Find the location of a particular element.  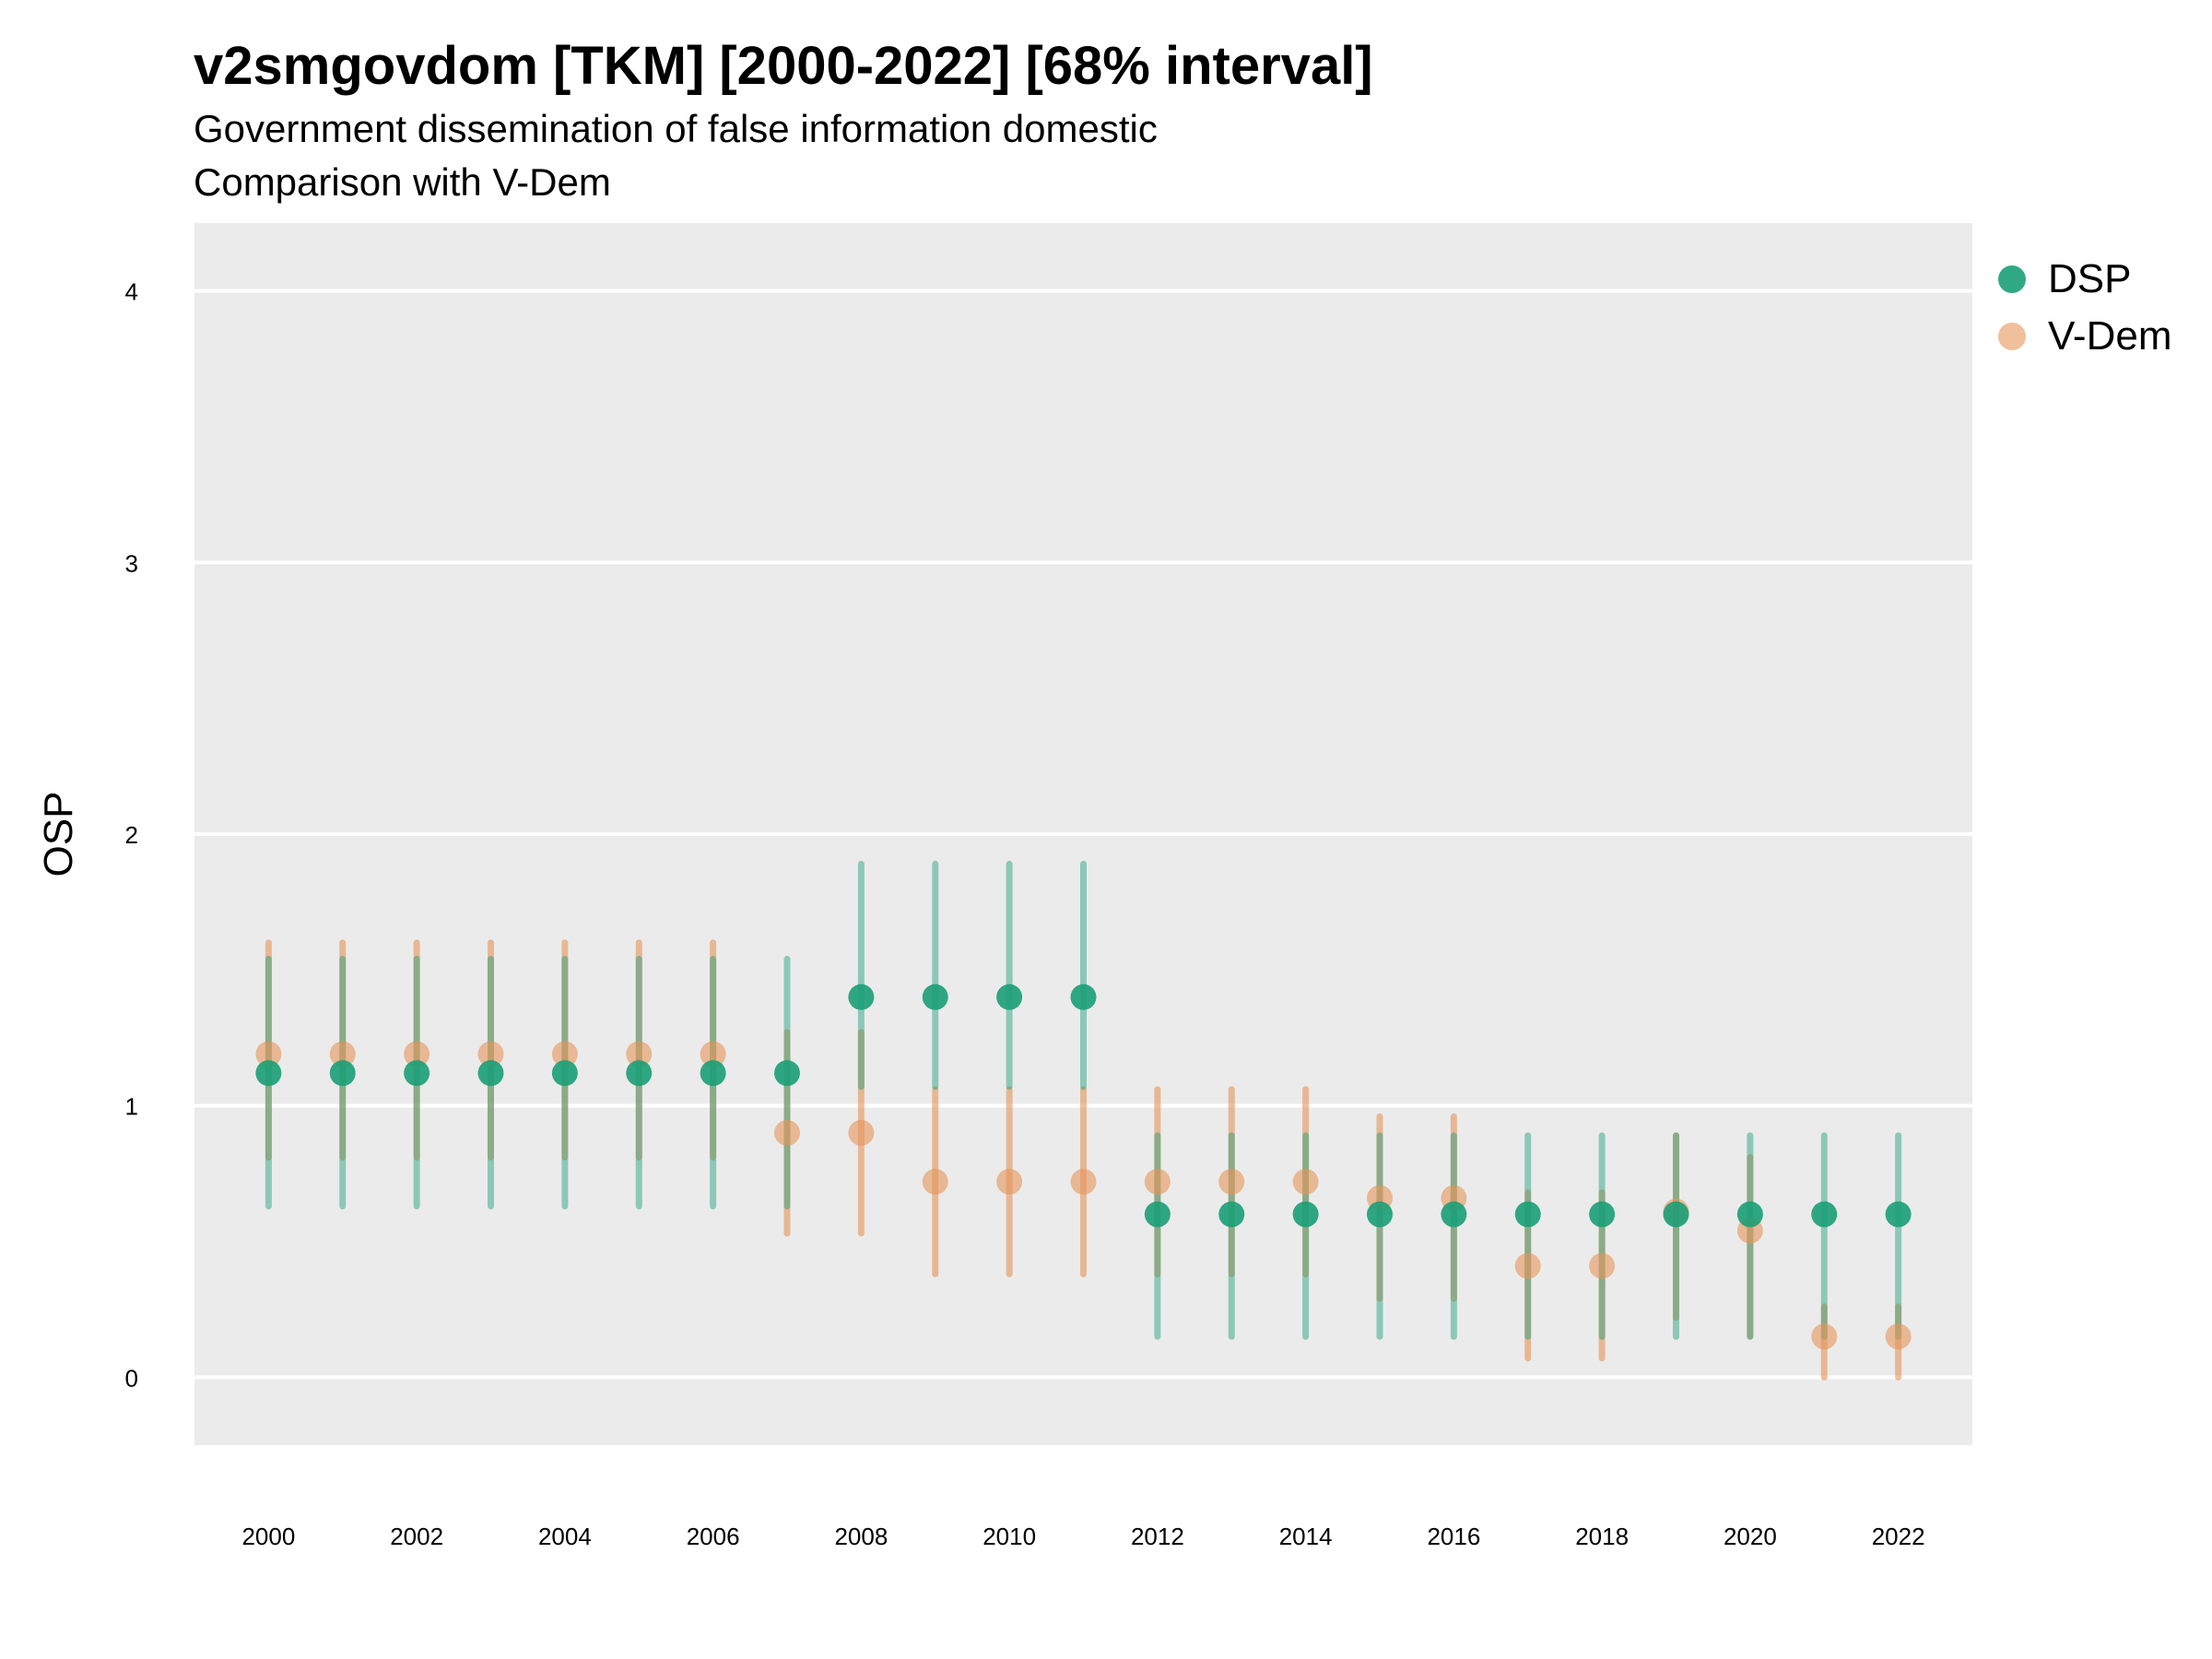

legend-item-vdem: V-Dem is located at coordinates (2084, 336).